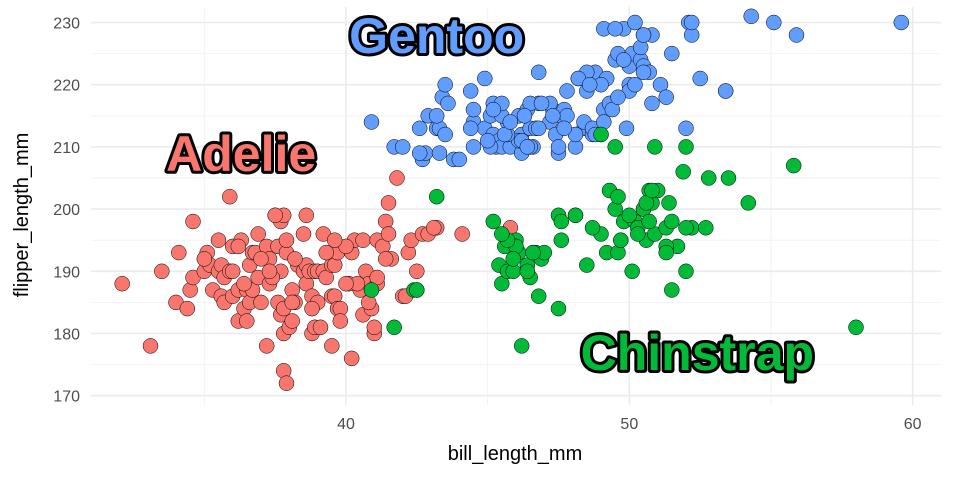  Describe the element at coordinates (346, 424) in the screenshot. I see `x-tick-label: 40` at that location.